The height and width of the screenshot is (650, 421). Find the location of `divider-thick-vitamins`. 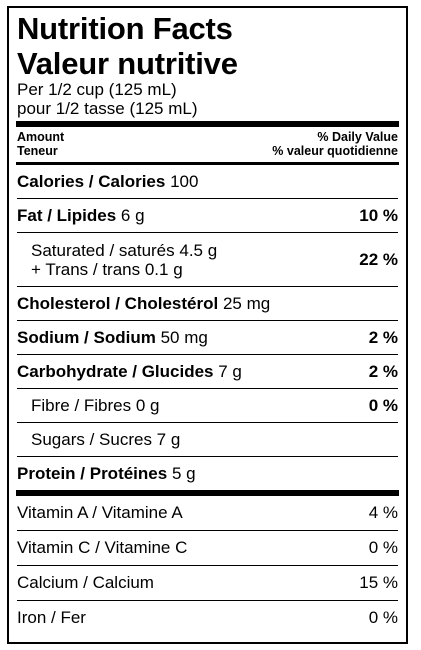

divider-thick-vitamins is located at coordinates (207, 493).